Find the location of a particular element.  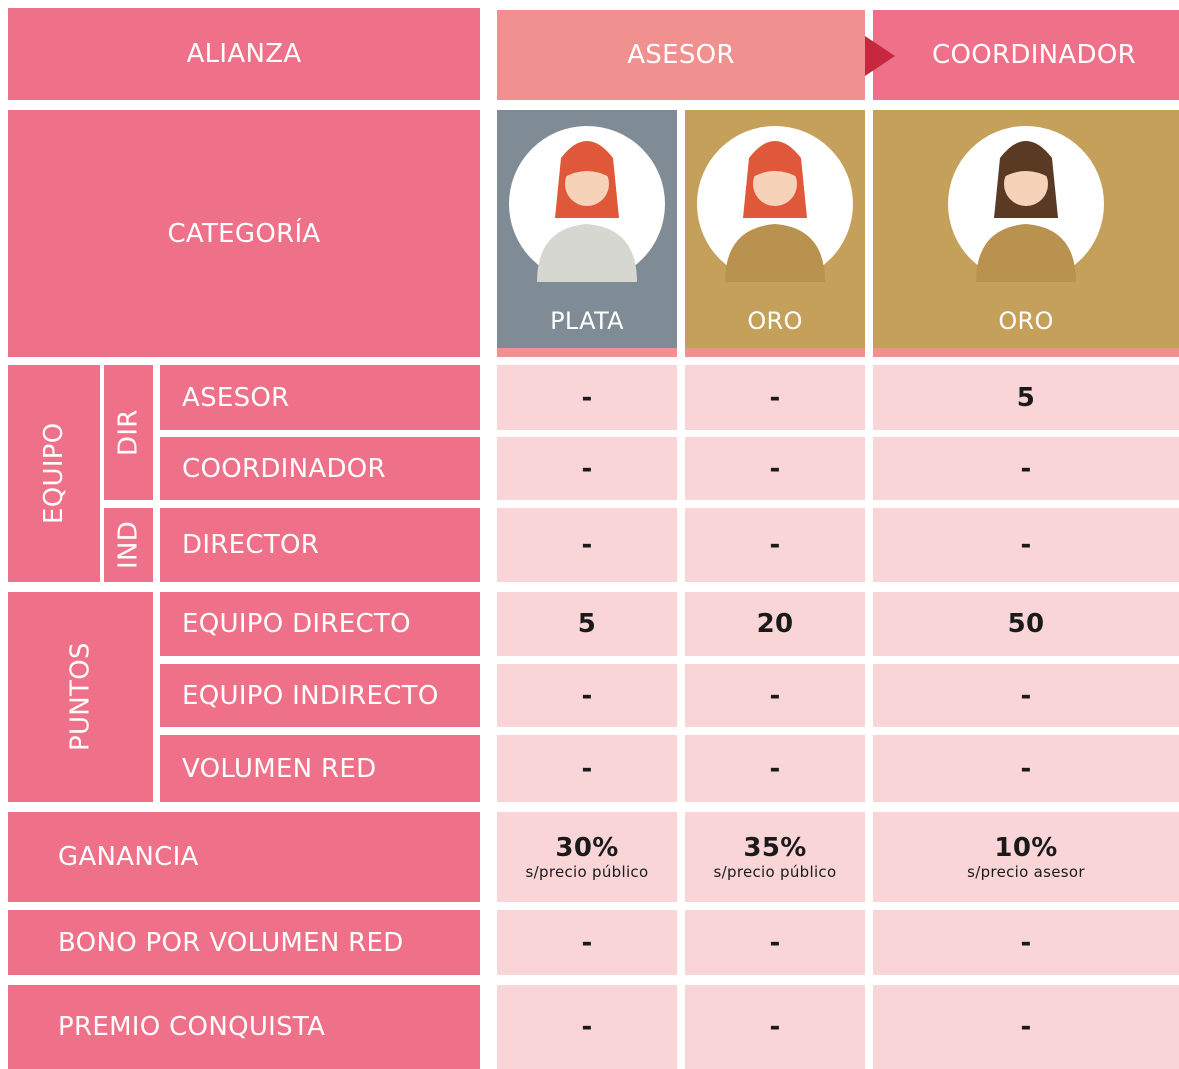

value-cell: 50 is located at coordinates (1026, 624).